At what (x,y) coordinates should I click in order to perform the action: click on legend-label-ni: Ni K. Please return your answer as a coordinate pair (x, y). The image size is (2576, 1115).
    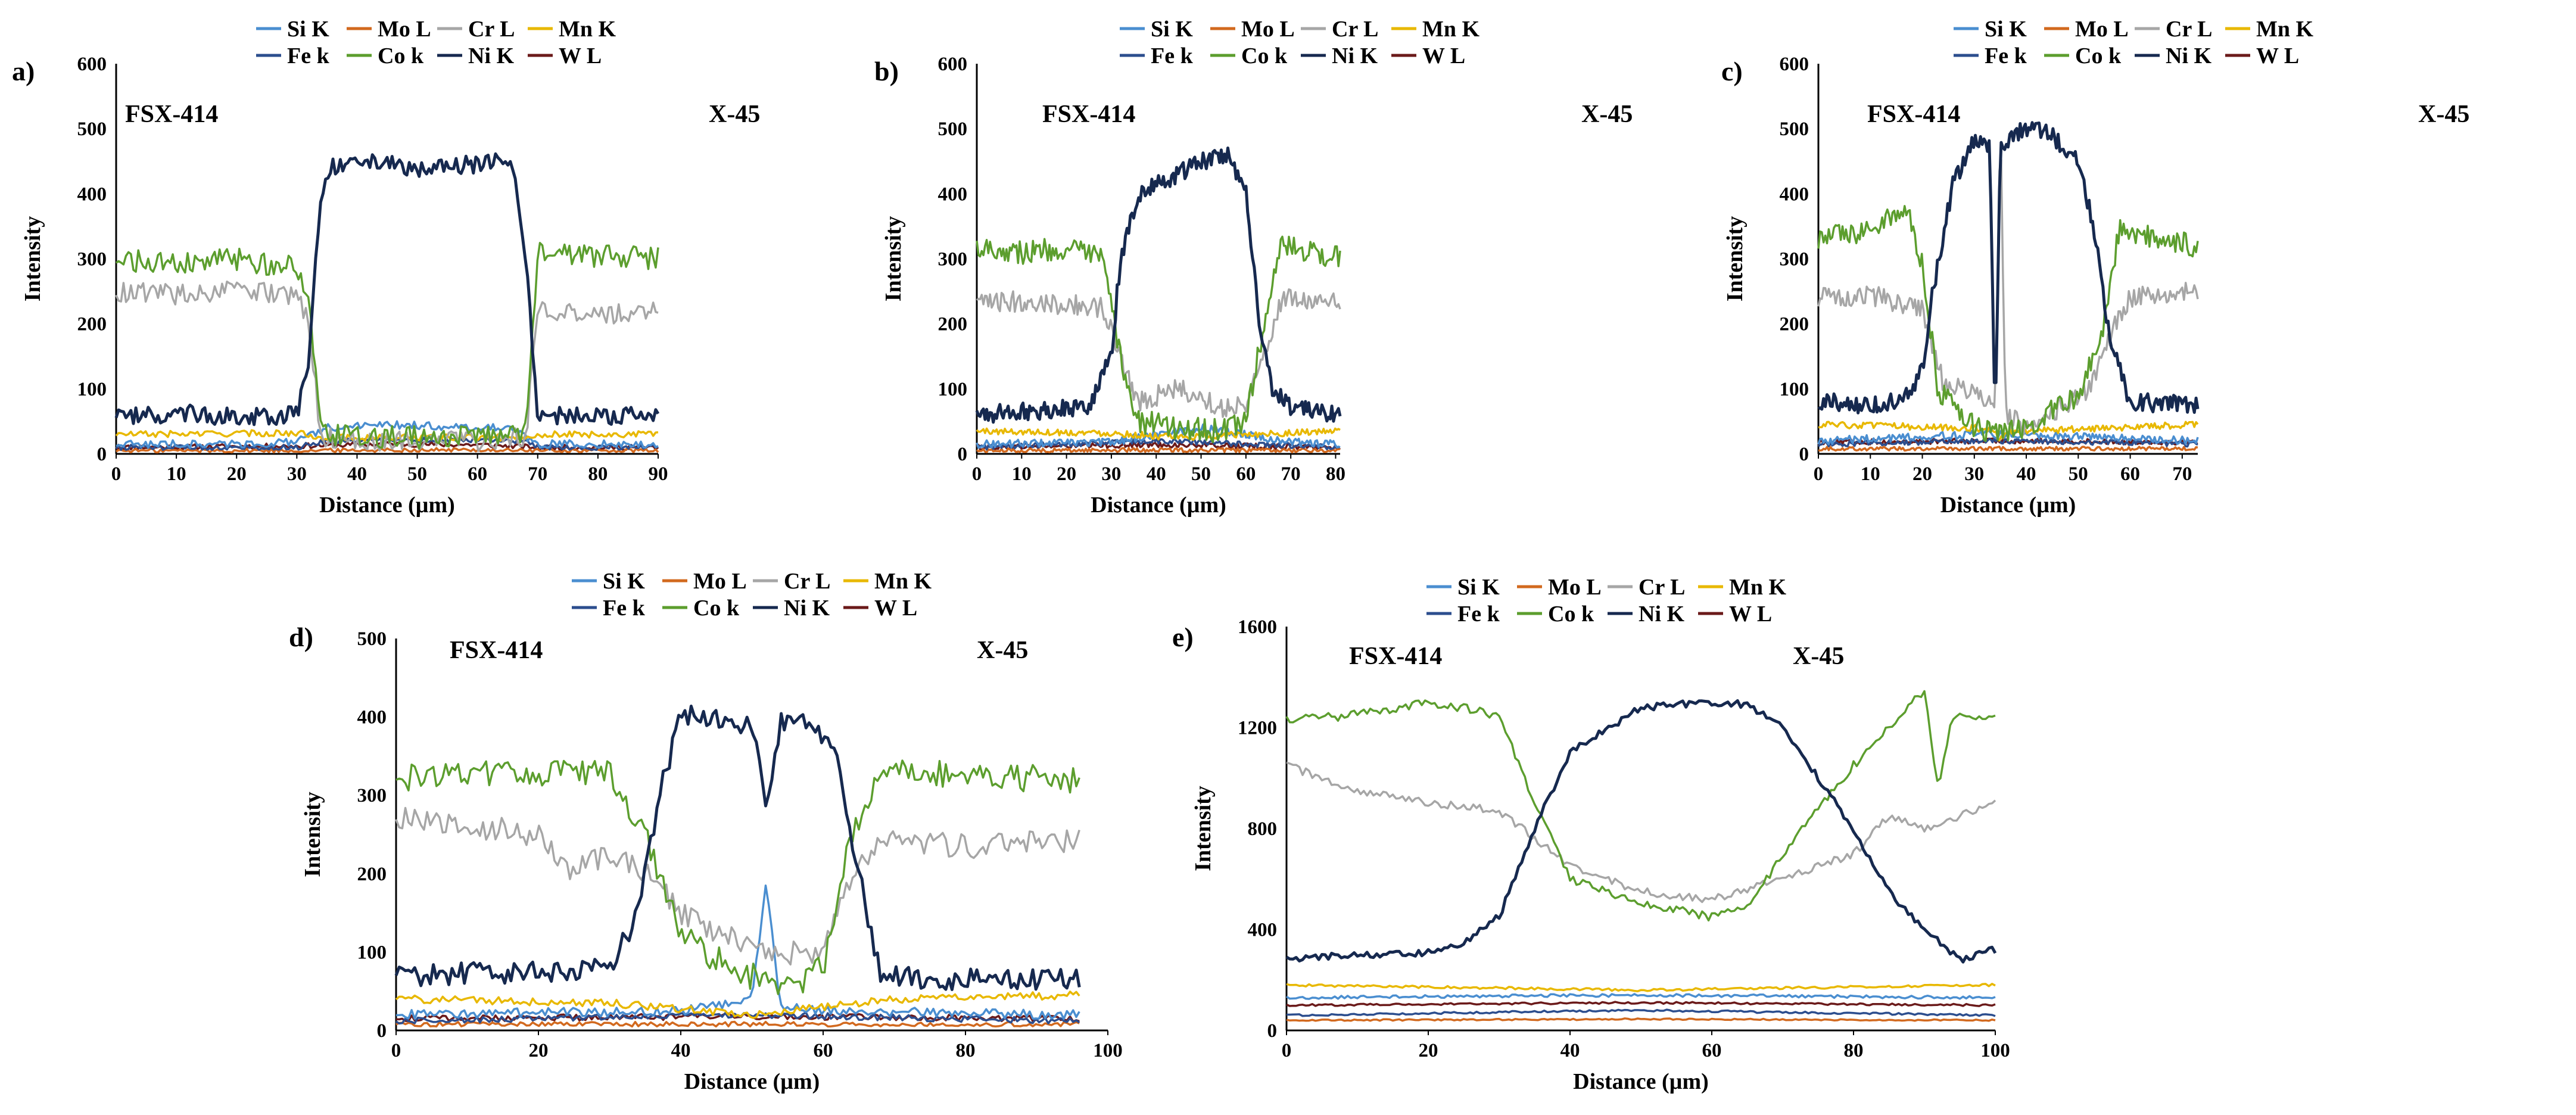
    Looking at the image, I should click on (2189, 55).